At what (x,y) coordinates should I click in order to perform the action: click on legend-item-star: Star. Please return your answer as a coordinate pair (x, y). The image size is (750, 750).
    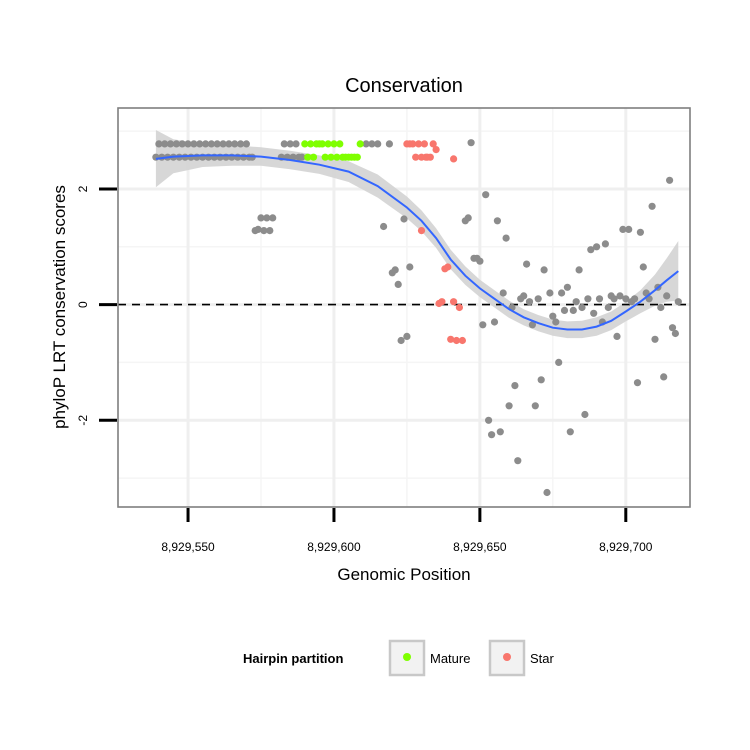
    Looking at the image, I should click on (521, 658).